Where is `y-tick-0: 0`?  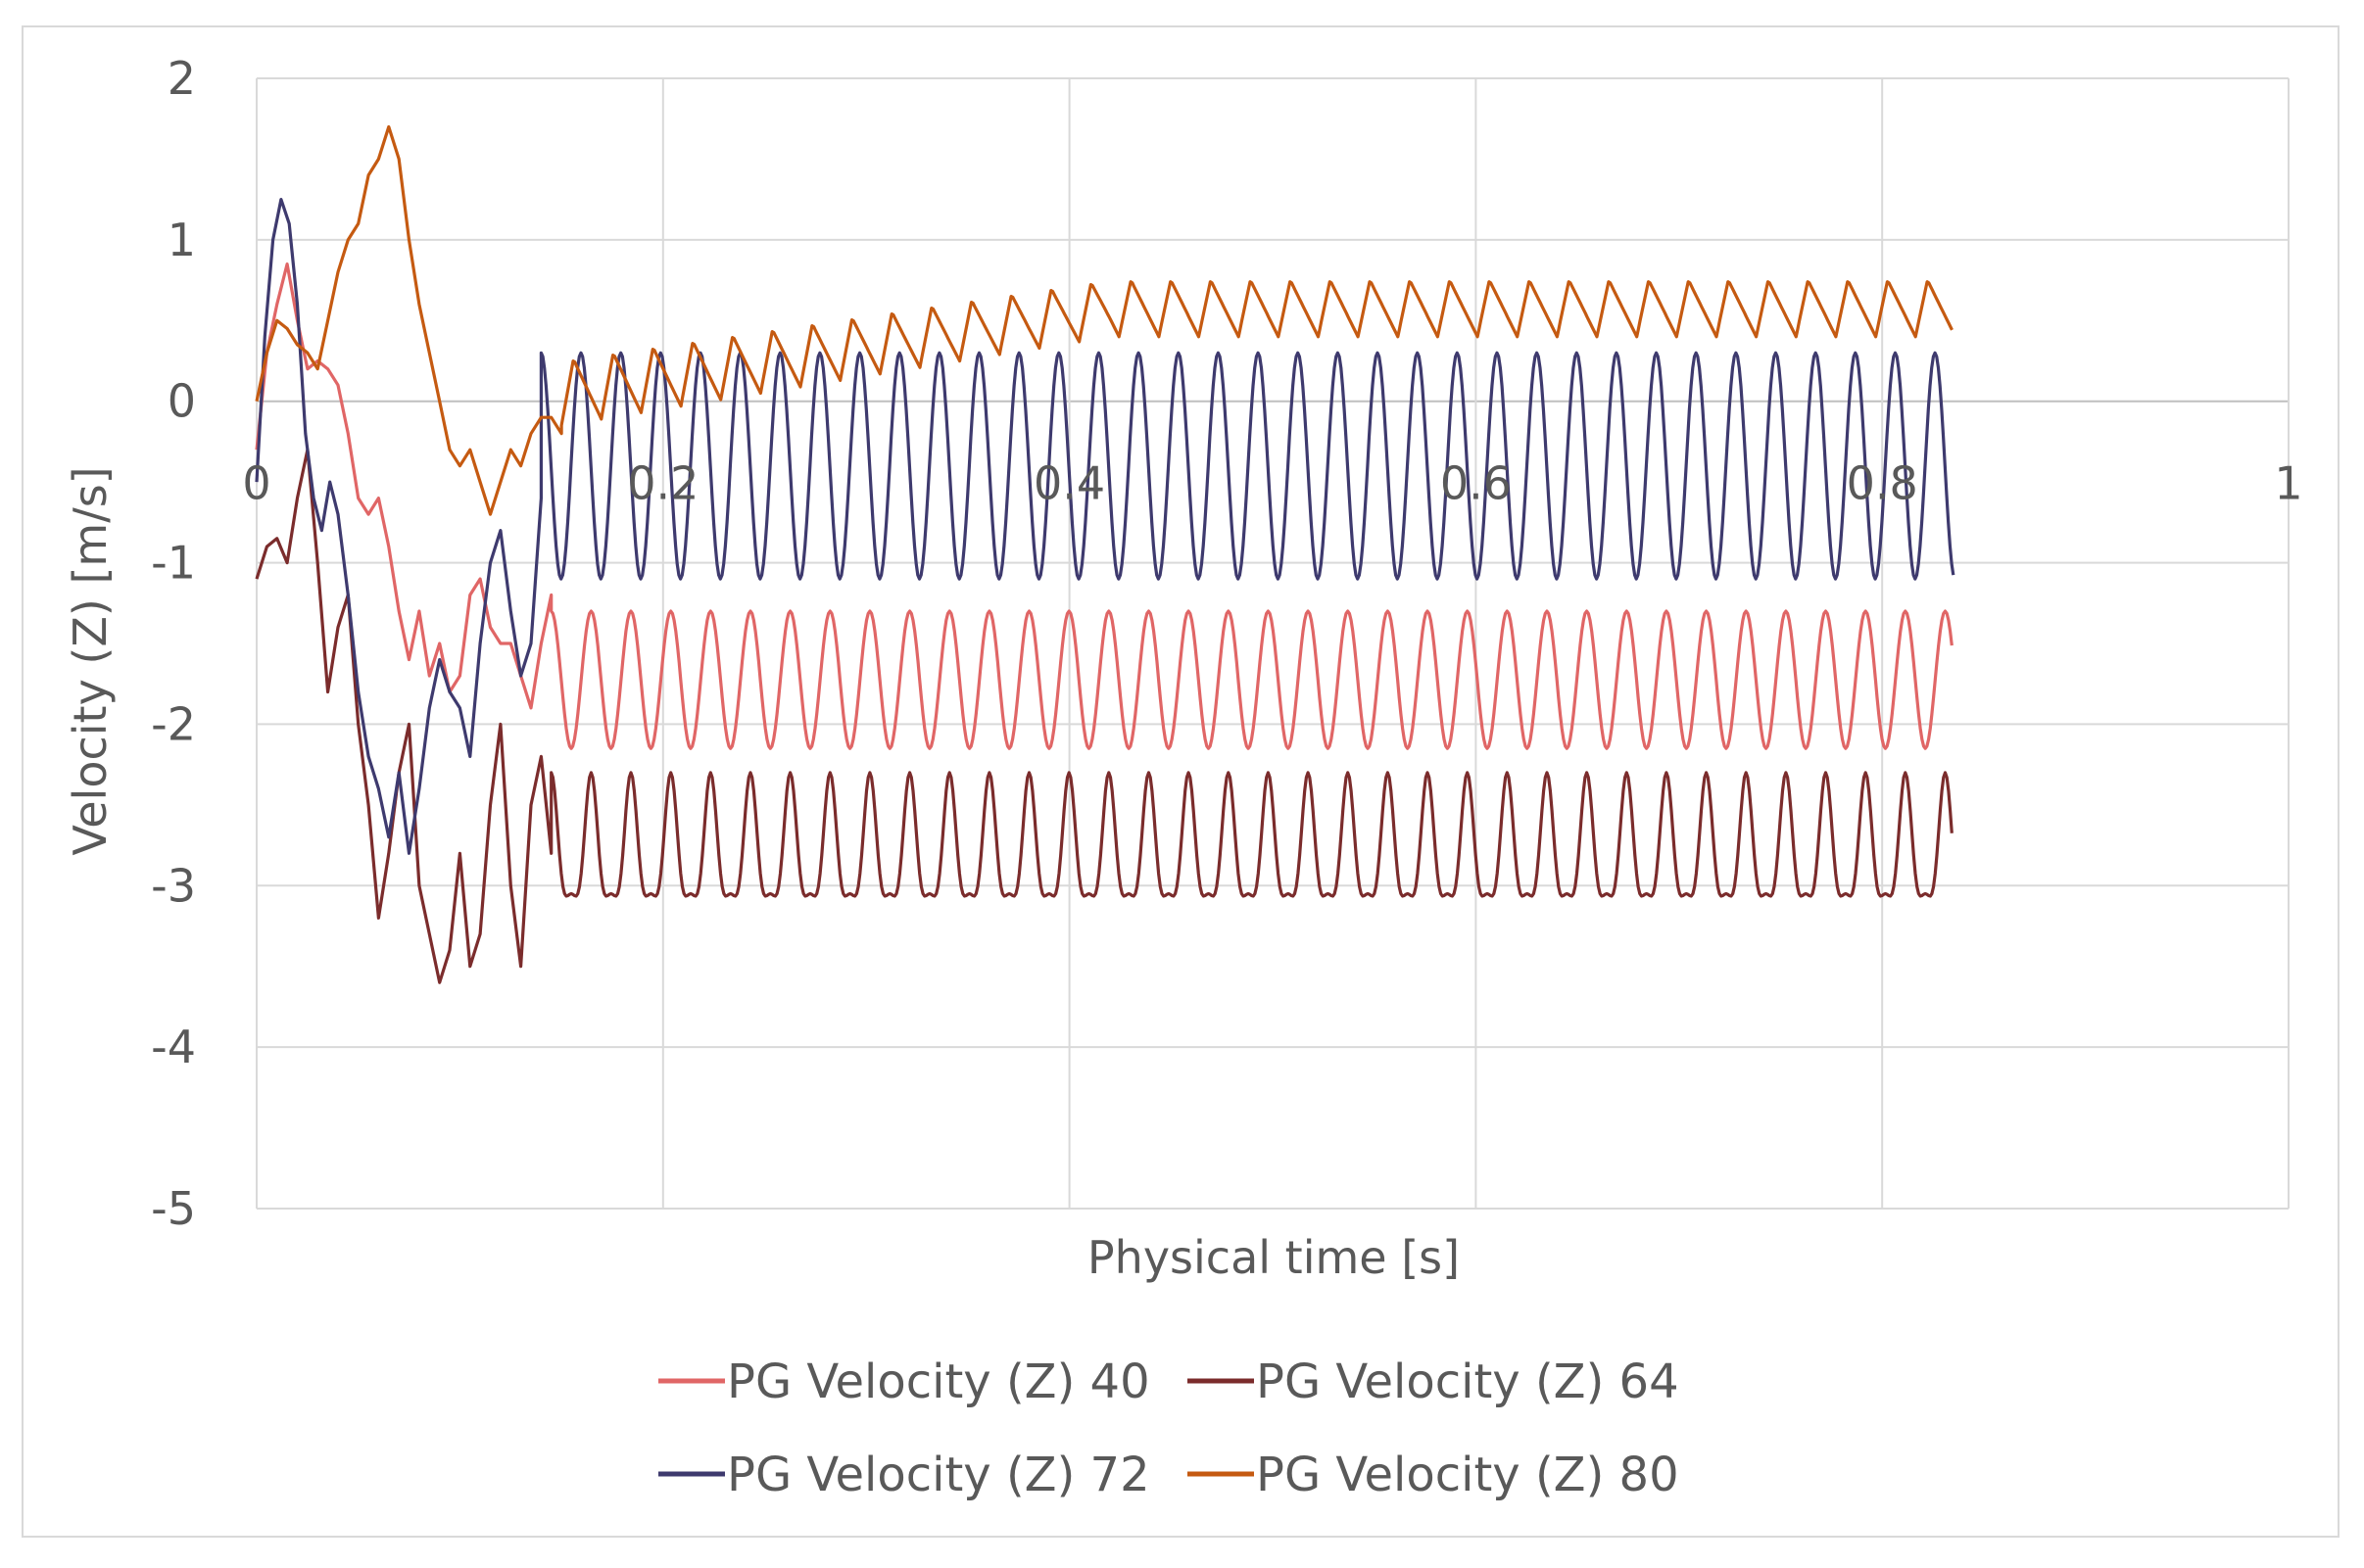 y-tick-0: 0 is located at coordinates (182, 401).